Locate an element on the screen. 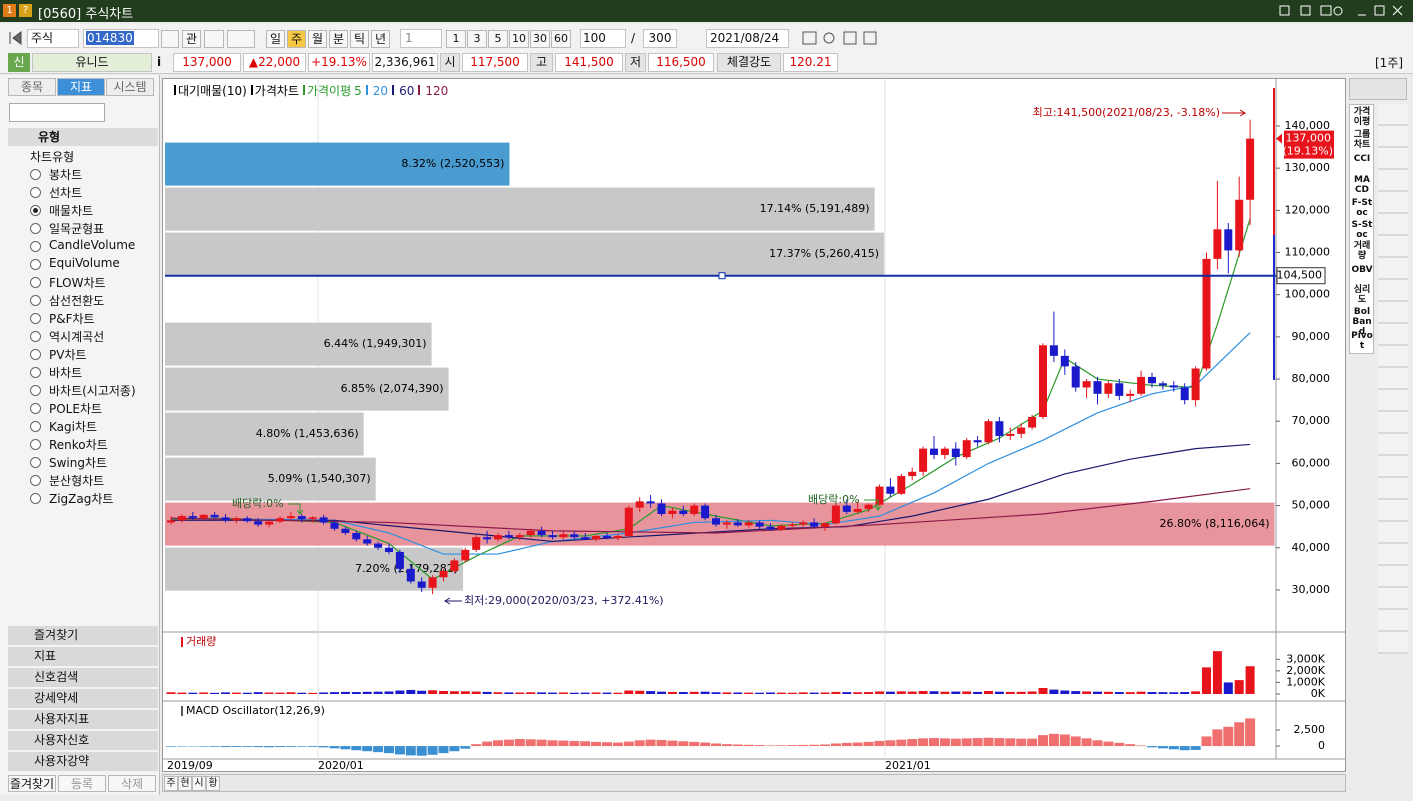  chart-type: Kagi차트 is located at coordinates (73, 427).